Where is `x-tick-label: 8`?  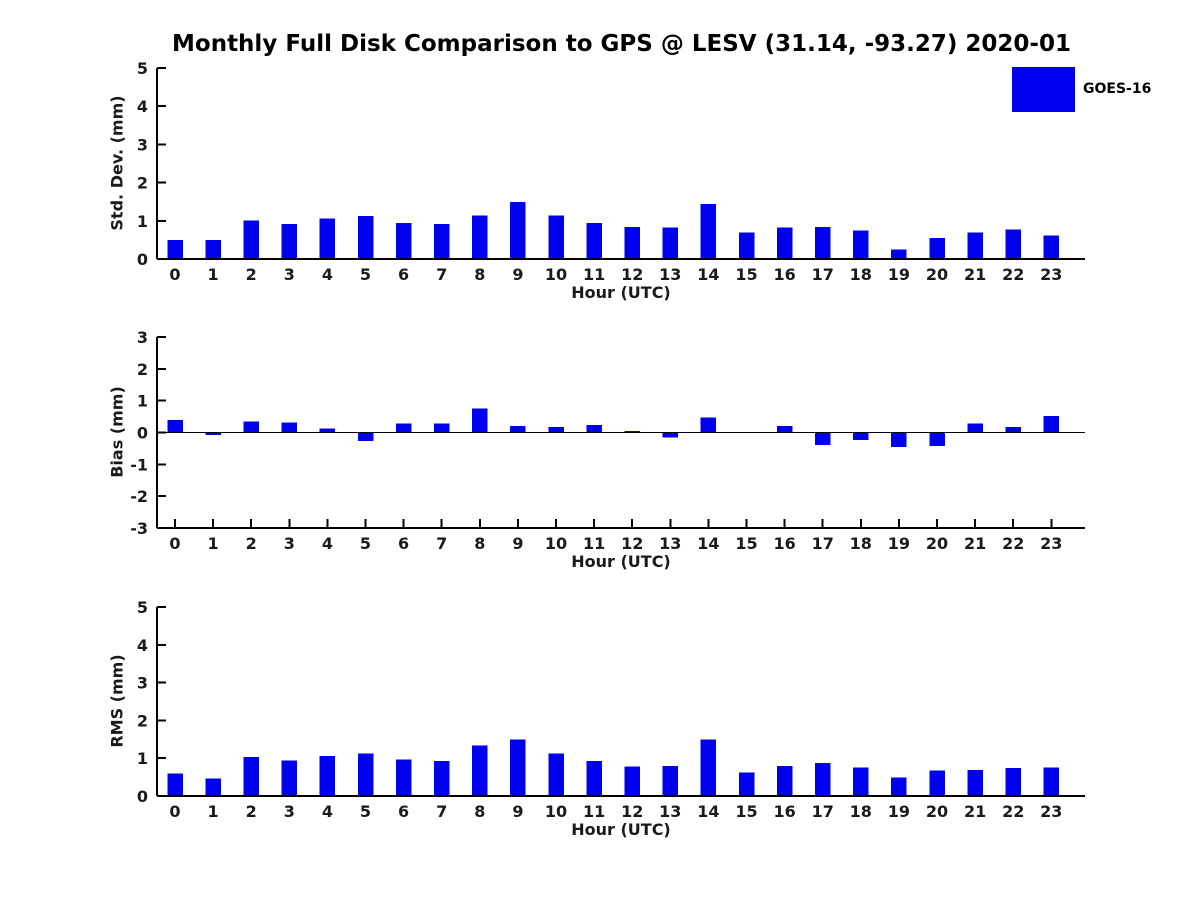
x-tick-label: 8 is located at coordinates (479, 543).